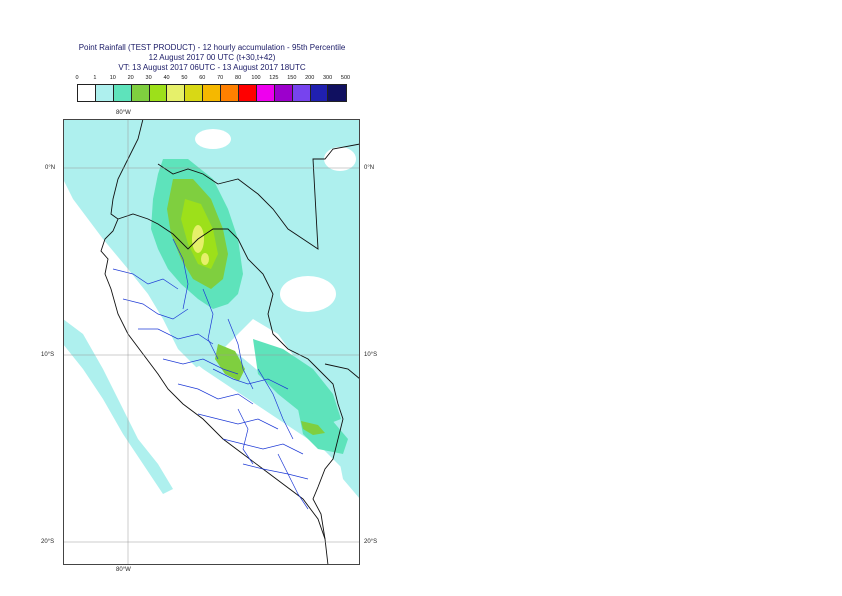 The height and width of the screenshot is (596, 842). What do you see at coordinates (345, 78) in the screenshot?
I see `legend-threshold-label: 500` at bounding box center [345, 78].